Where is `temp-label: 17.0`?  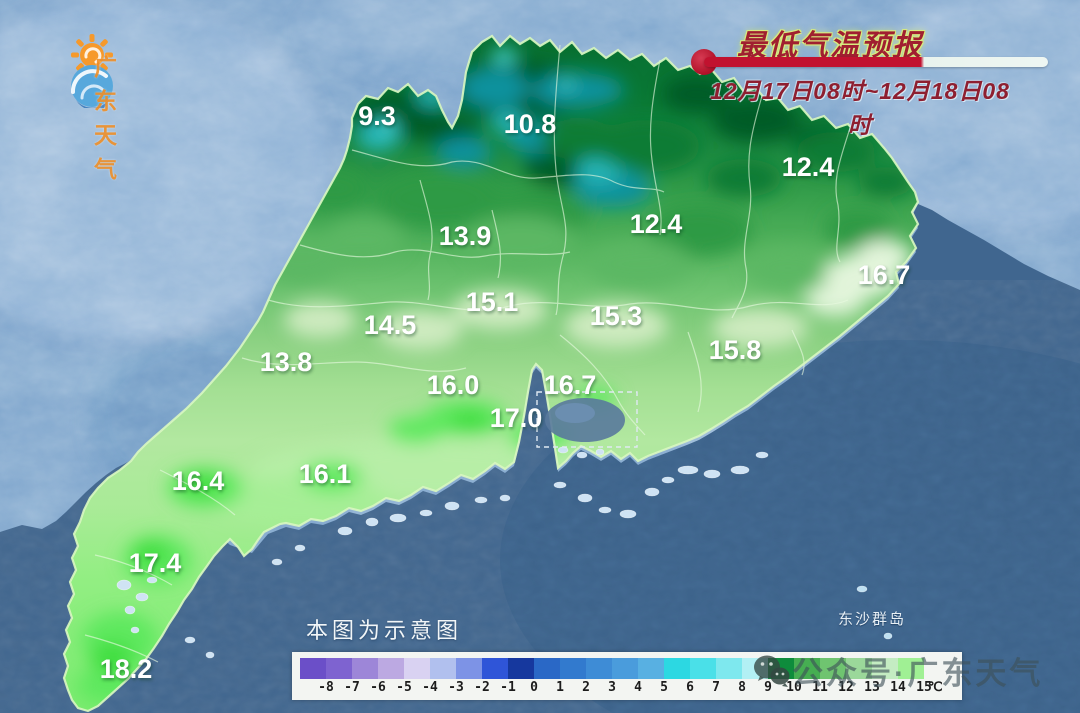 temp-label: 17.0 is located at coordinates (516, 418).